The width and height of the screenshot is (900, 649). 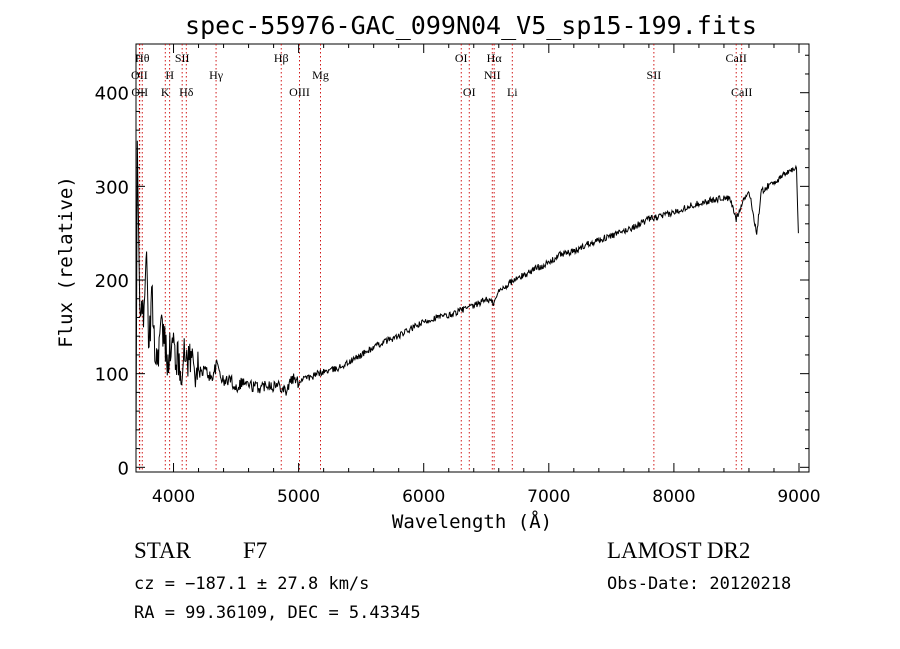 What do you see at coordinates (173, 497) in the screenshot?
I see `x-tick-label-4000: 4000` at bounding box center [173, 497].